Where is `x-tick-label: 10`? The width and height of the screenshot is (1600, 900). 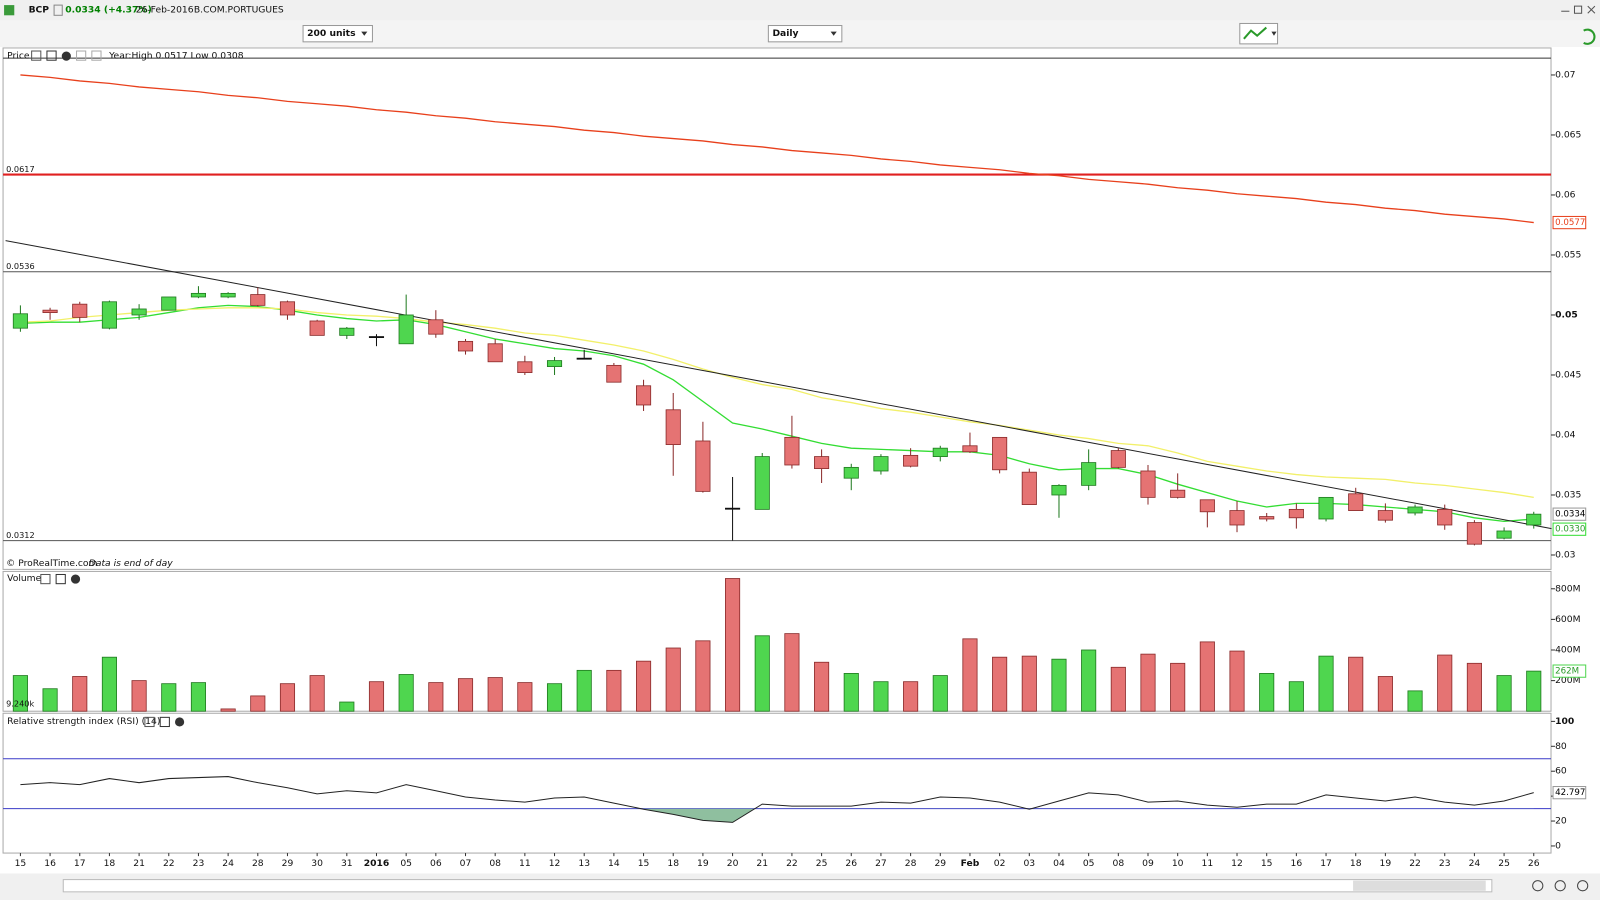 x-tick-label: 10 is located at coordinates (1178, 863).